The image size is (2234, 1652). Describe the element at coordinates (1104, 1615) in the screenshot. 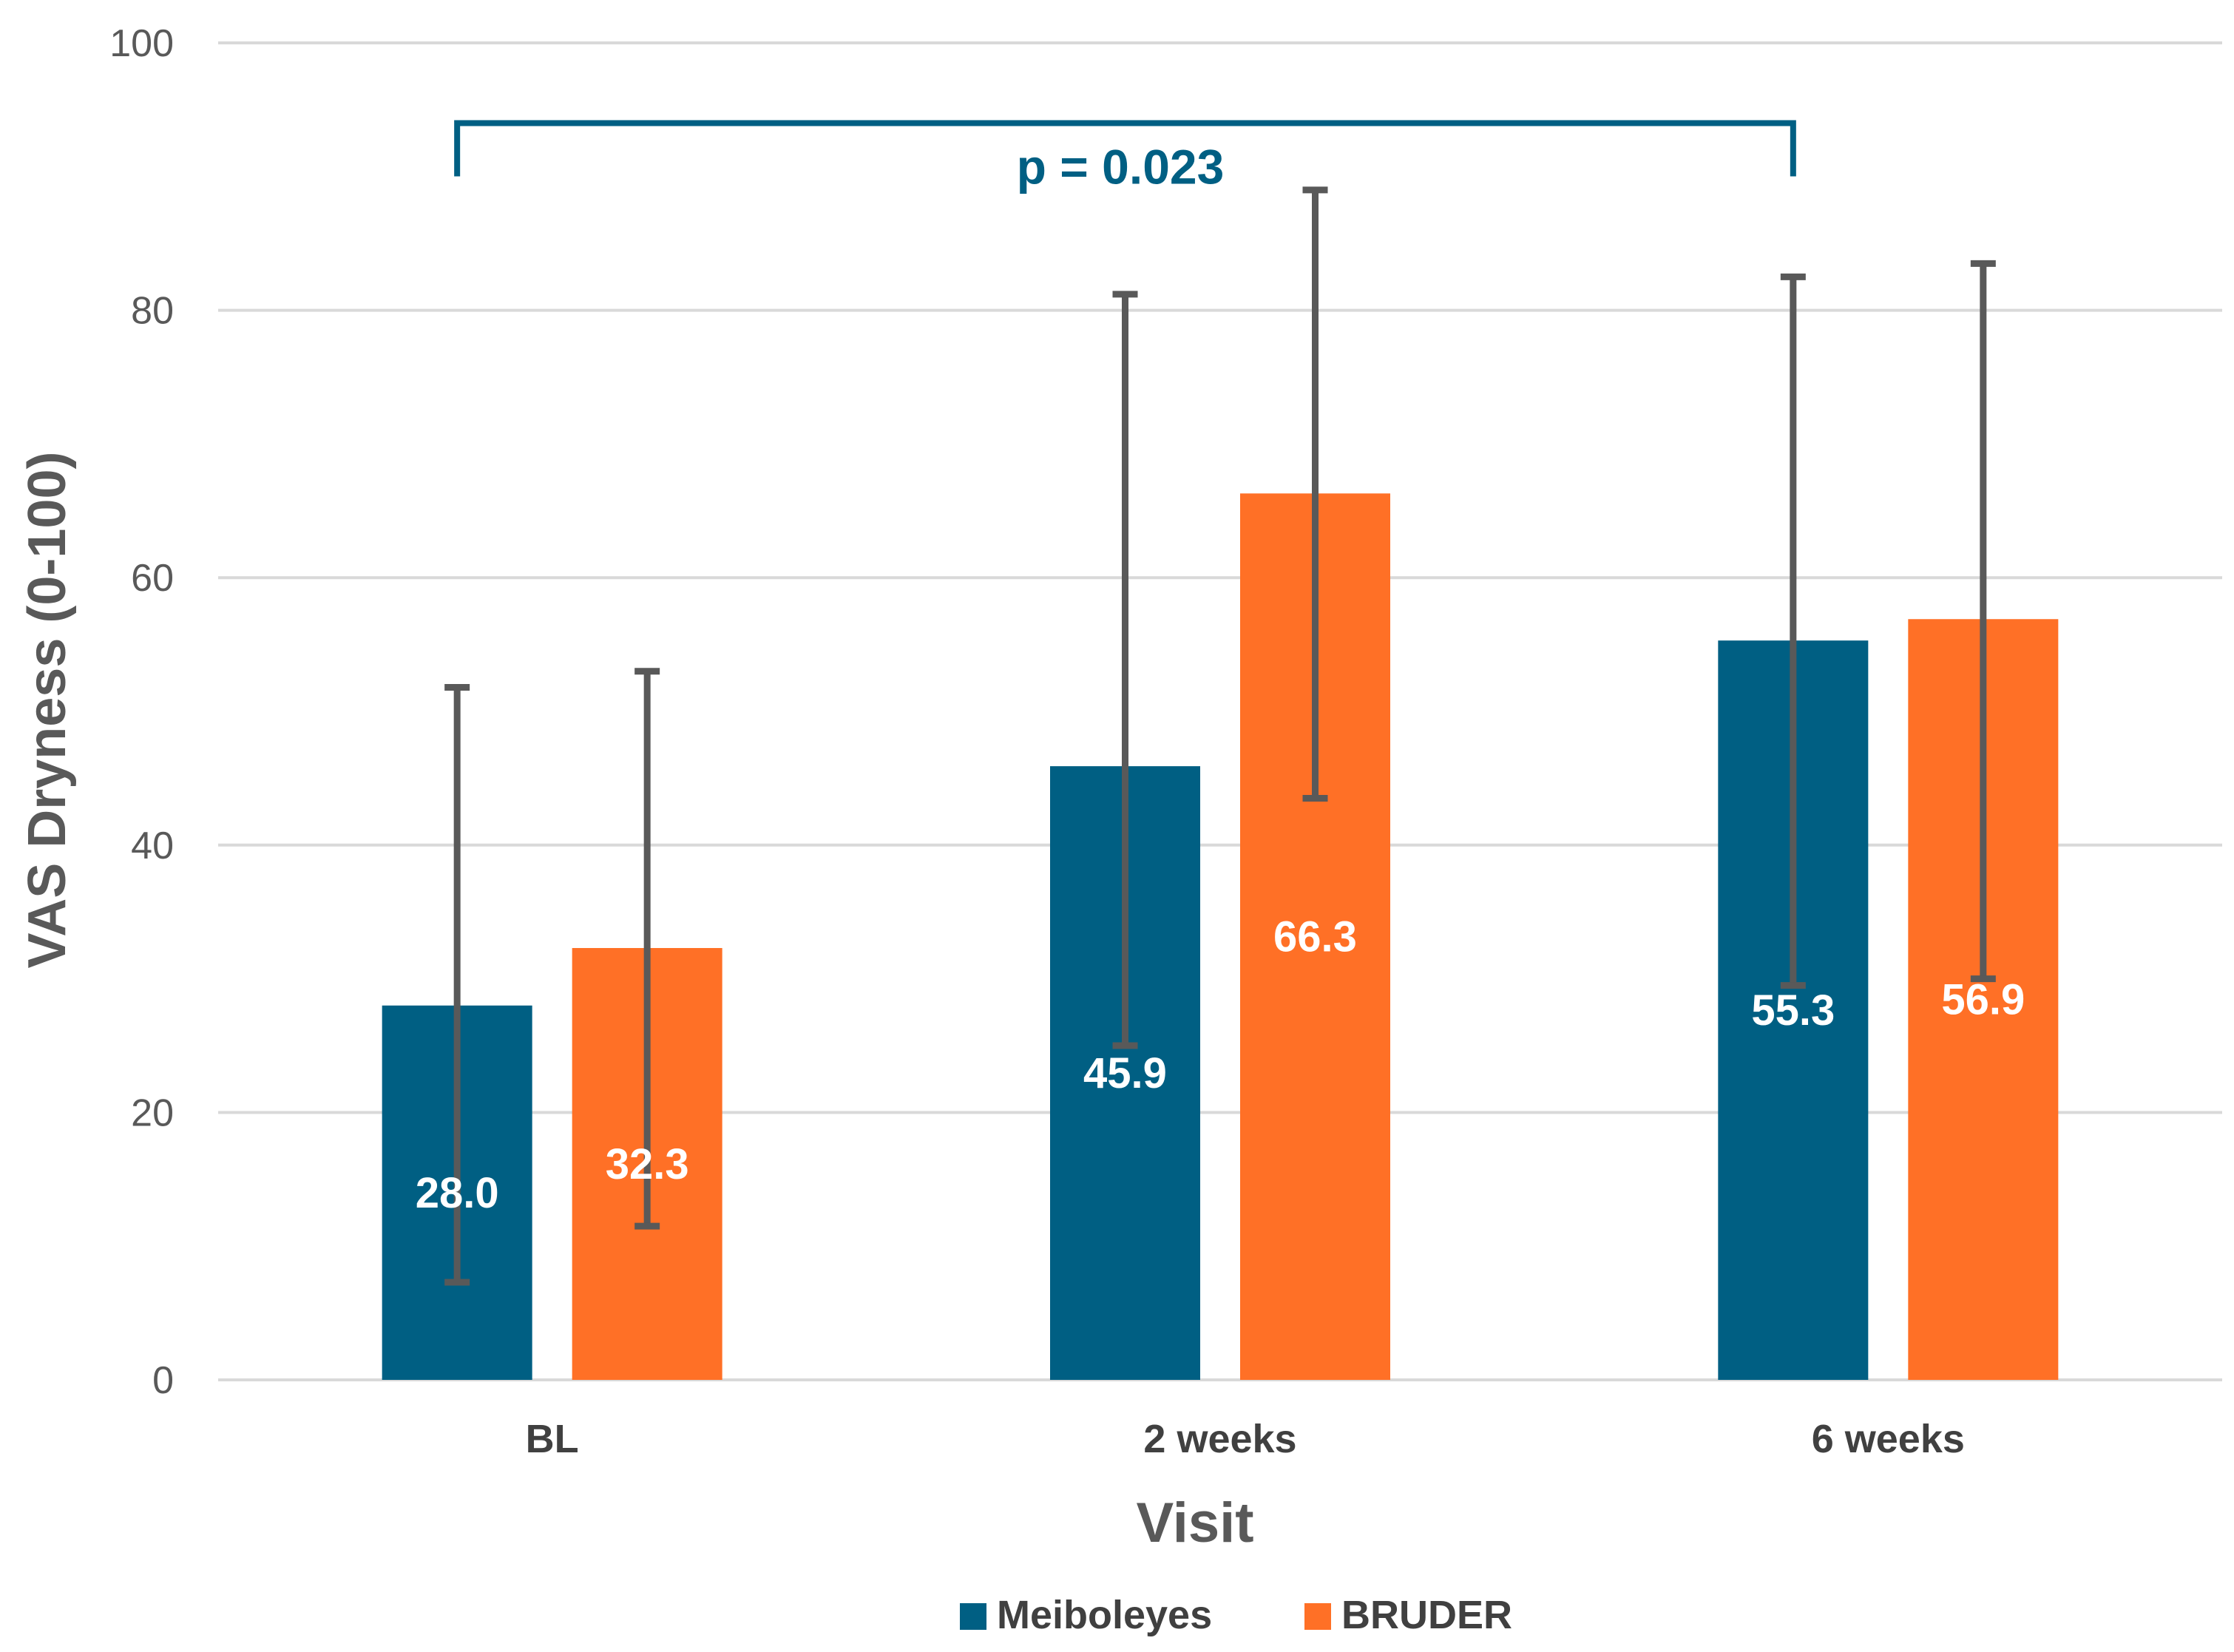

I see `legend-label-meiboleyes: Meiboleyes` at that location.